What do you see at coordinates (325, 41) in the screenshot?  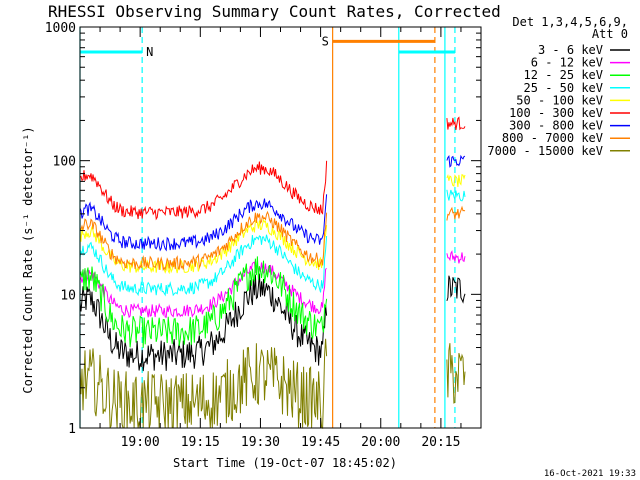 I see `flag-label-1: S` at bounding box center [325, 41].